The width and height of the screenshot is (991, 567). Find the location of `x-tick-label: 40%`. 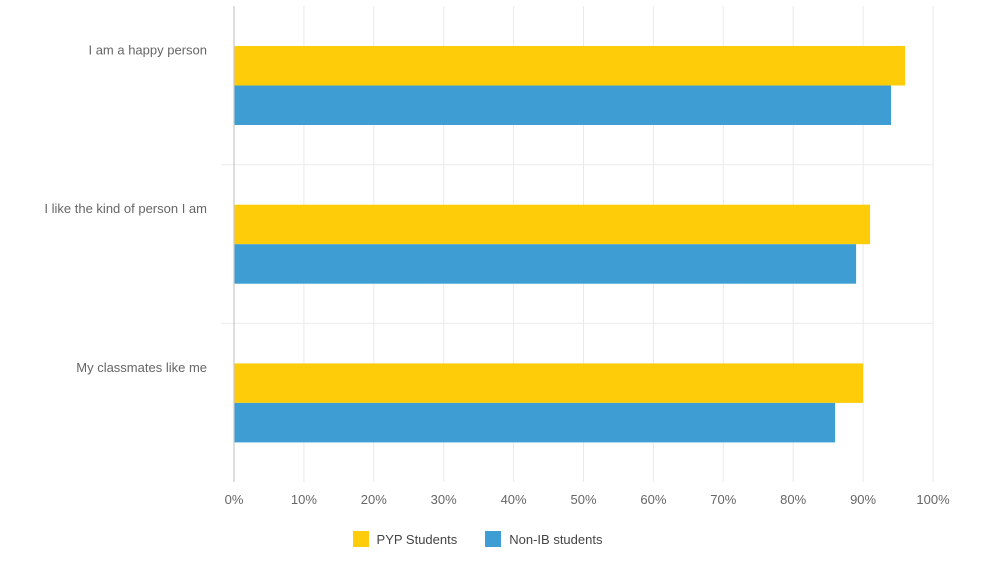

x-tick-label: 40% is located at coordinates (514, 499).